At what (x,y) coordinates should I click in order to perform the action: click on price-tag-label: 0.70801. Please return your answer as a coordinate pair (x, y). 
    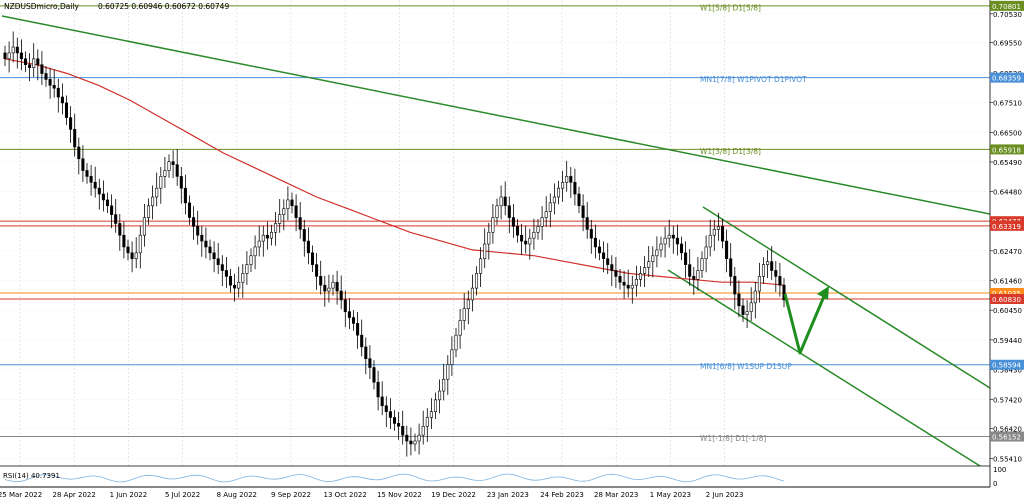
    Looking at the image, I should click on (1006, 7).